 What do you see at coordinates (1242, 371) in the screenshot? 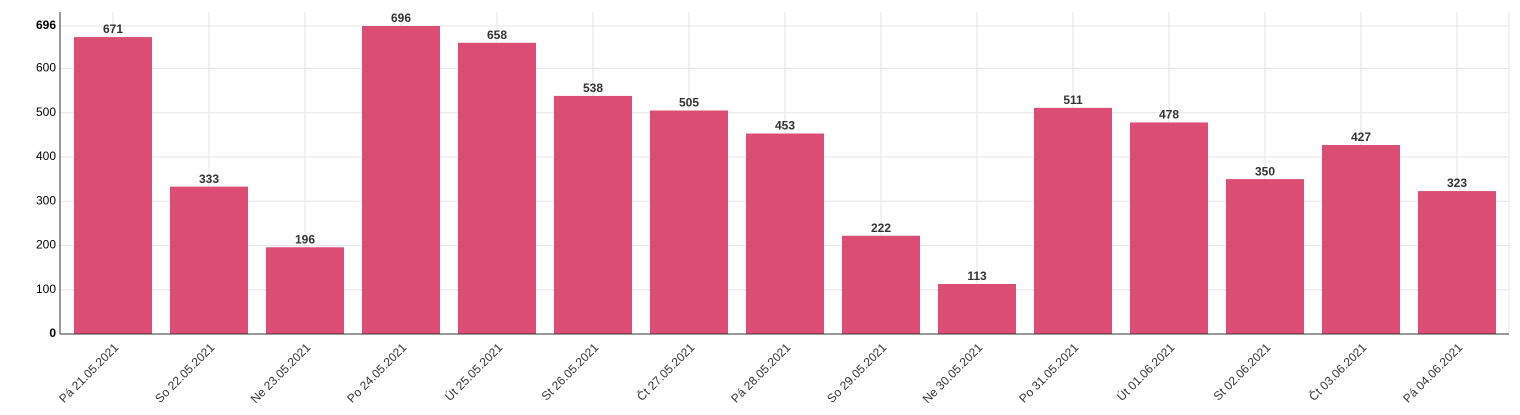
I see `x-tick-label: St 02.06.2021` at bounding box center [1242, 371].